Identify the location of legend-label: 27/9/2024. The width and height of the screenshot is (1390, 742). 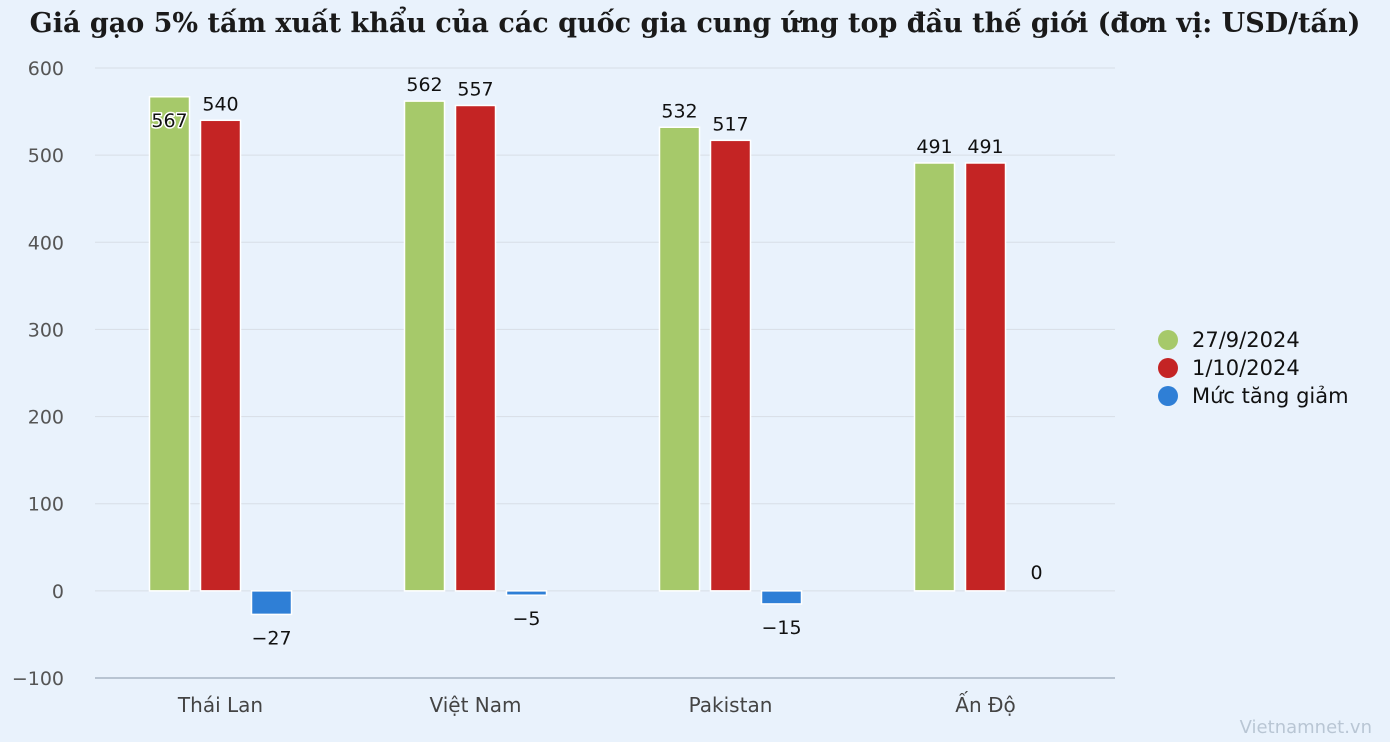
(1246, 340).